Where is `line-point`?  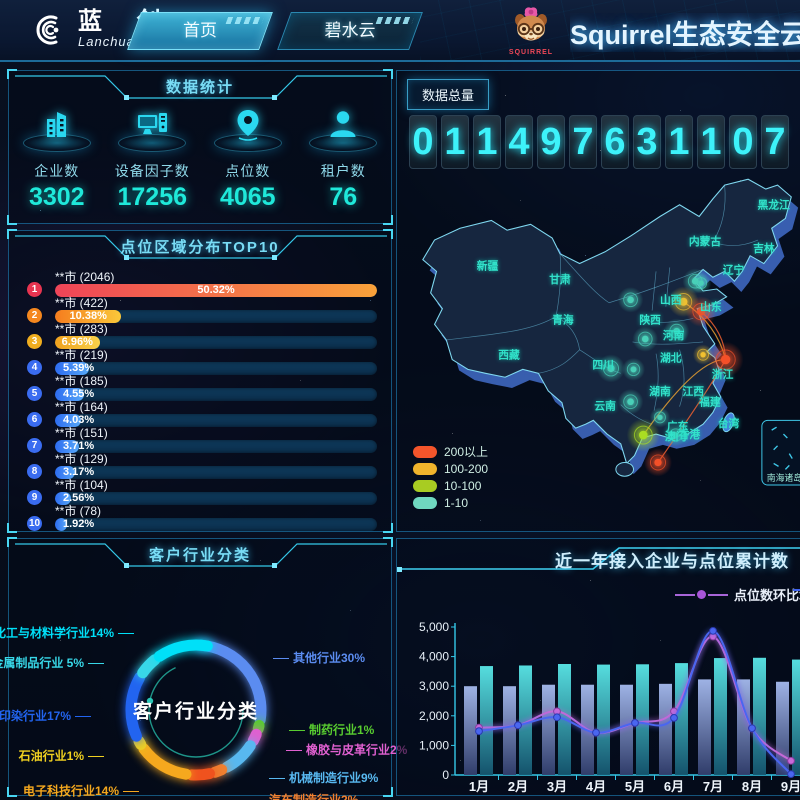 line-point is located at coordinates (596, 732).